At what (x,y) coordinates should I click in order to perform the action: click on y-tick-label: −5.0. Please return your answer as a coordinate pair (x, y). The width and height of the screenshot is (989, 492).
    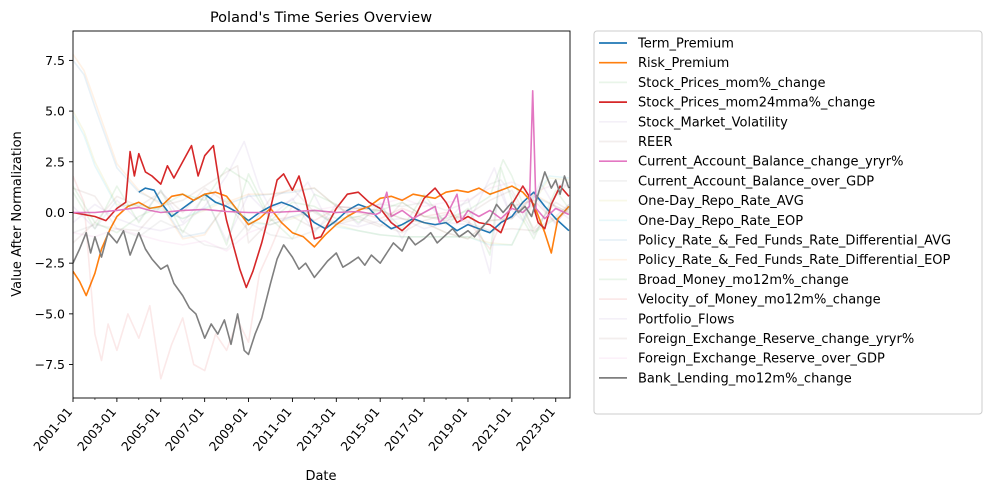
    Looking at the image, I should click on (50, 313).